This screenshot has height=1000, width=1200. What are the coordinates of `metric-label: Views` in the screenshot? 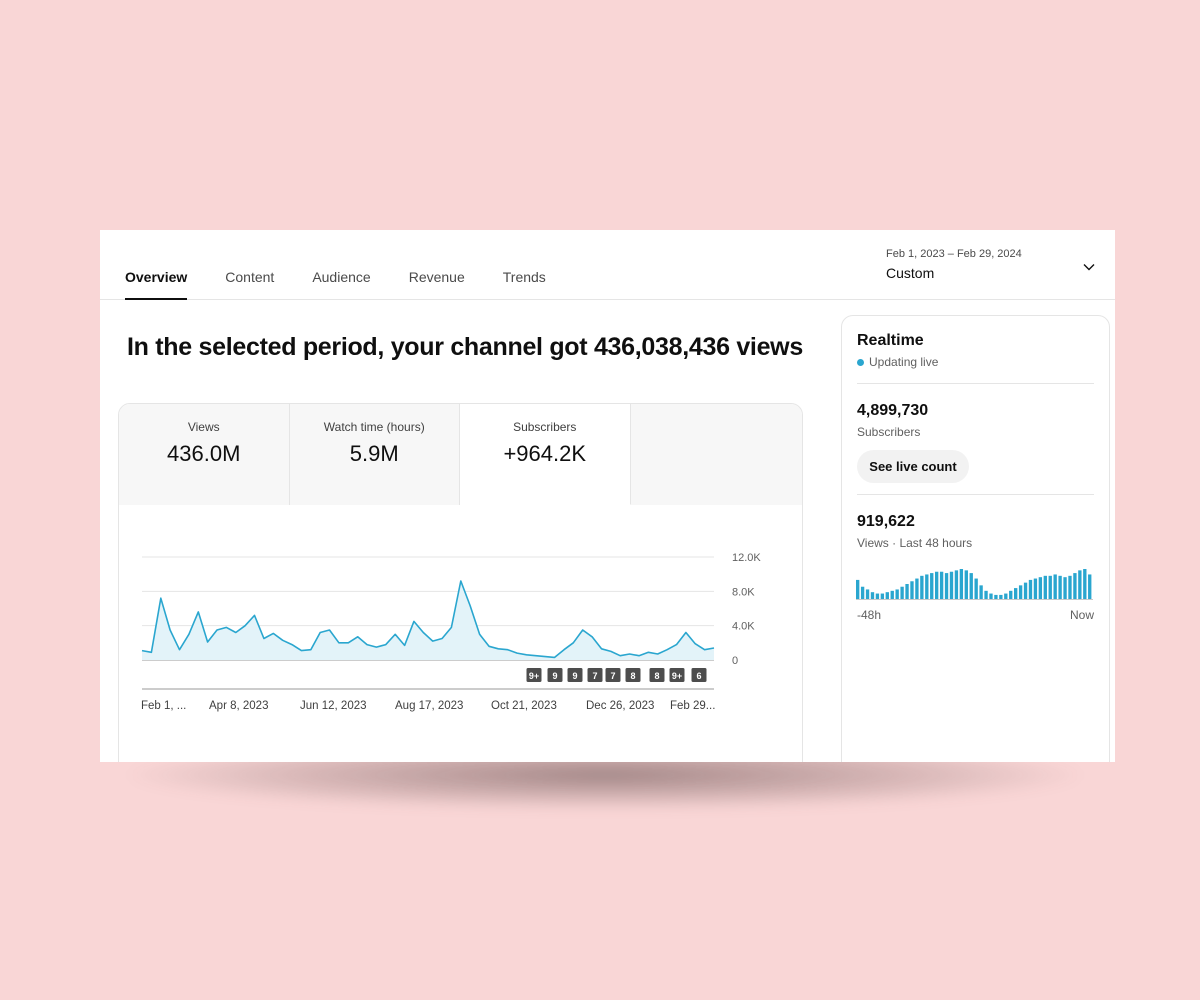 It's located at (203, 427).